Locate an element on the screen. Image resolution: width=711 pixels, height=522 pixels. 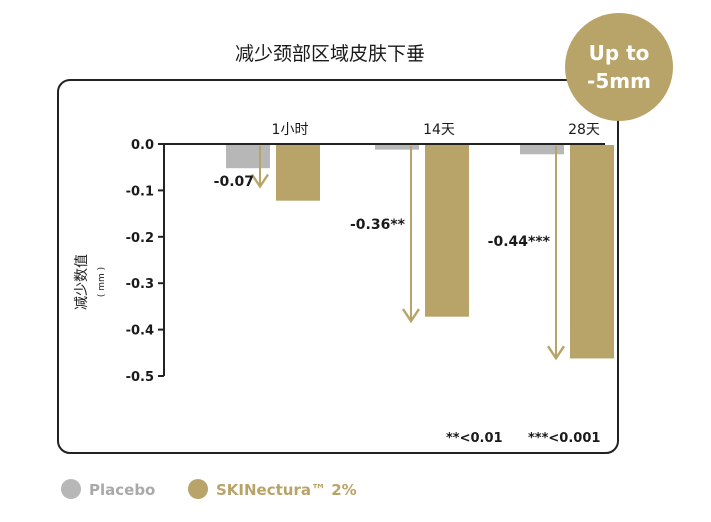
significance-note-p01: **<0.01 is located at coordinates (474, 438).